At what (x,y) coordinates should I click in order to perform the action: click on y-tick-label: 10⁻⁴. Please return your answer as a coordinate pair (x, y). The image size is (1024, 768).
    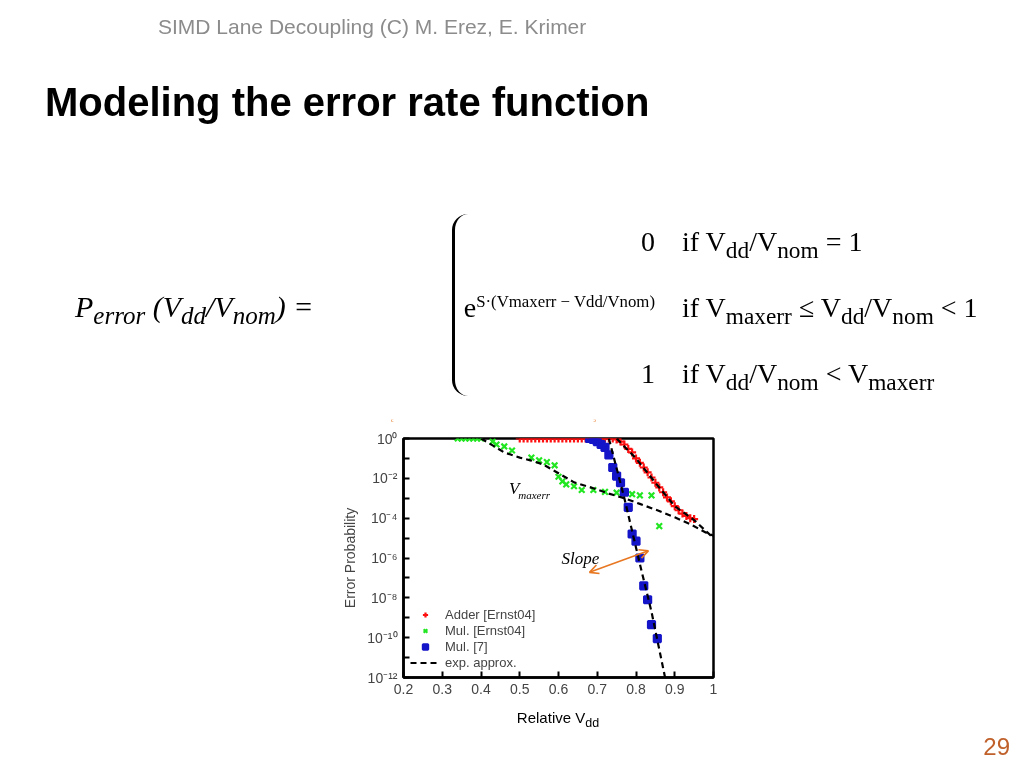
    Looking at the image, I should click on (384, 518).